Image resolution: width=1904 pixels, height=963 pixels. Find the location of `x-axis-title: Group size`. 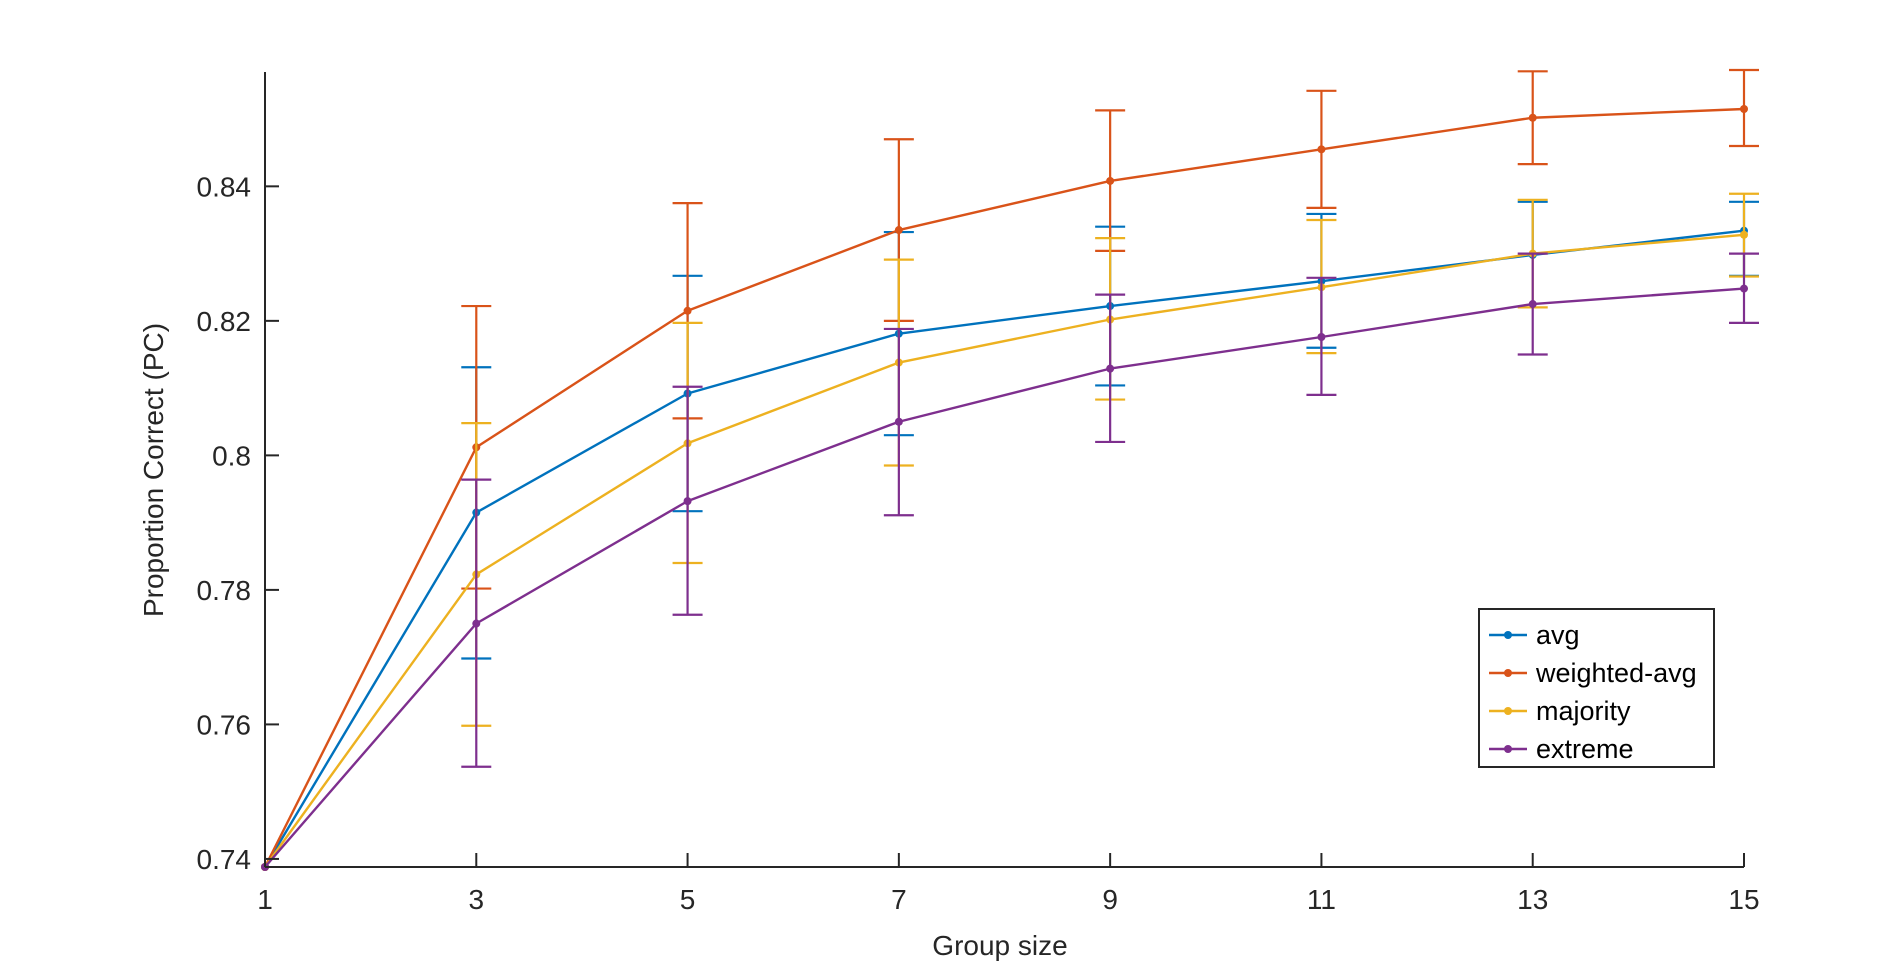

x-axis-title: Group size is located at coordinates (999, 945).